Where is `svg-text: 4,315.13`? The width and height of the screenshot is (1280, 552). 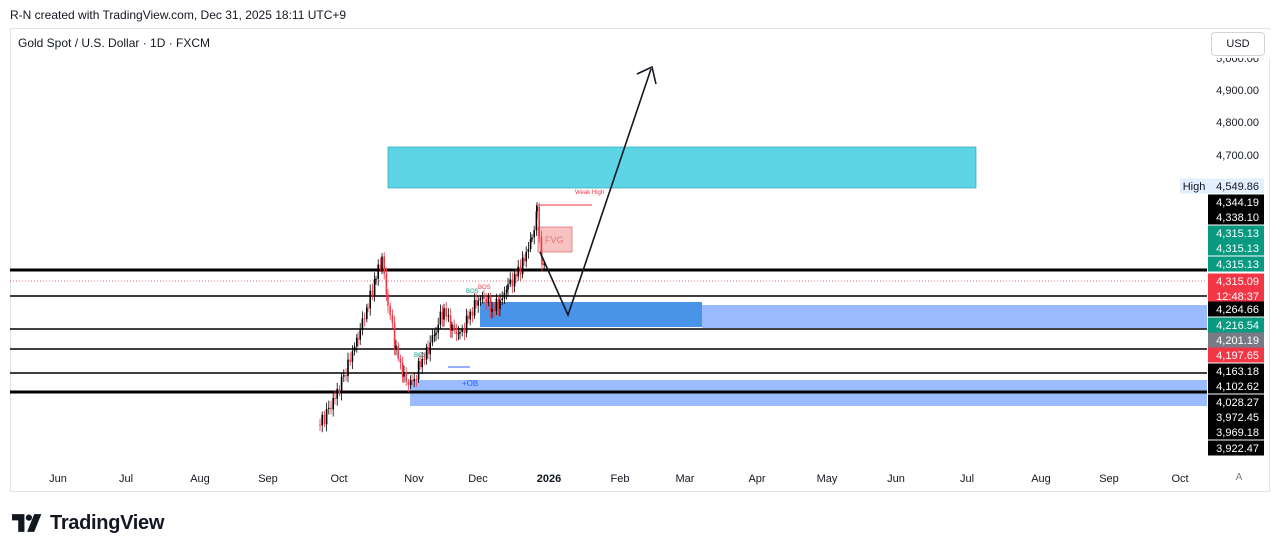 svg-text: 4,315.13 is located at coordinates (1237, 249).